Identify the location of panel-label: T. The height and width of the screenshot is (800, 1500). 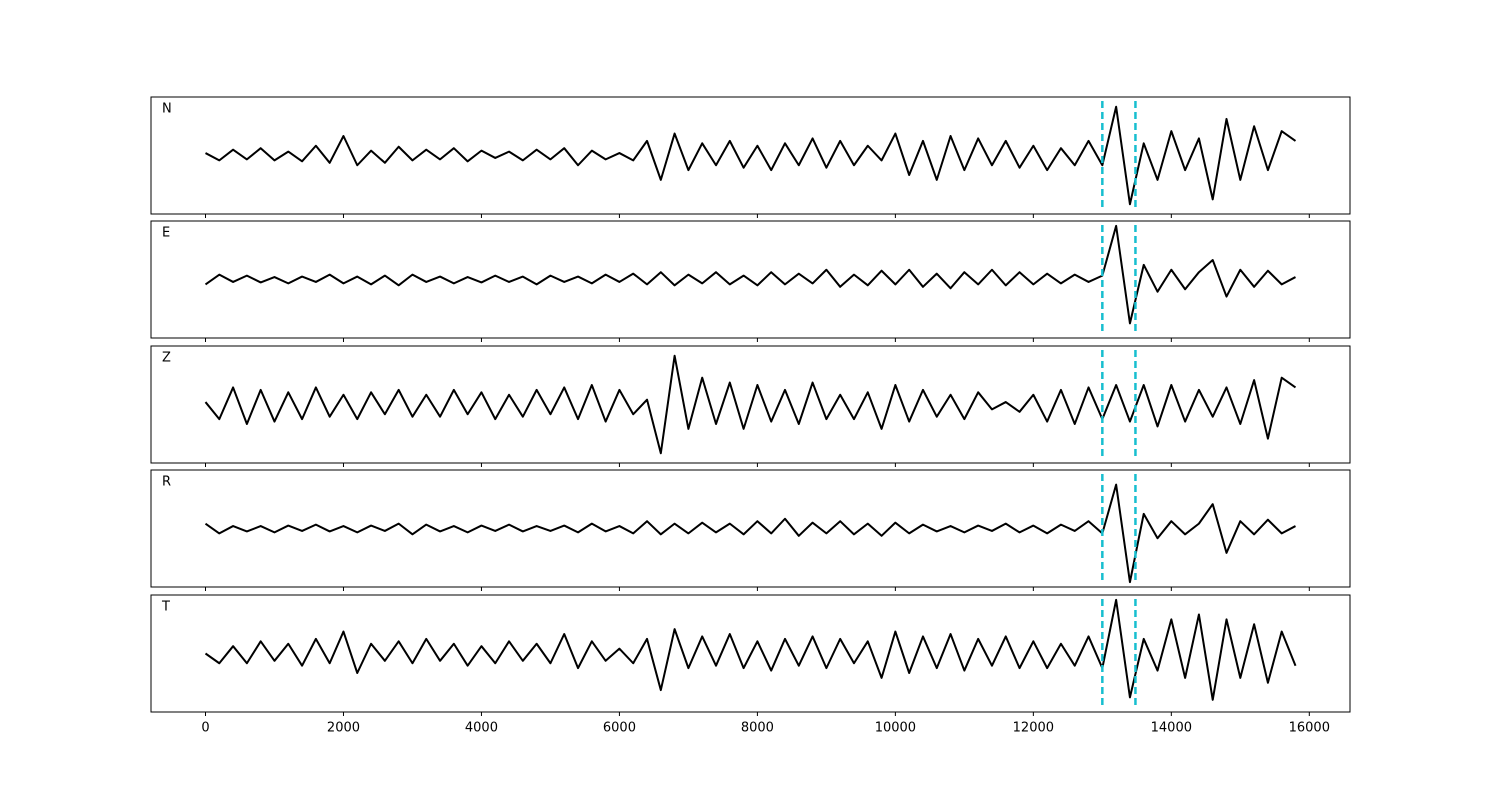
(165, 607).